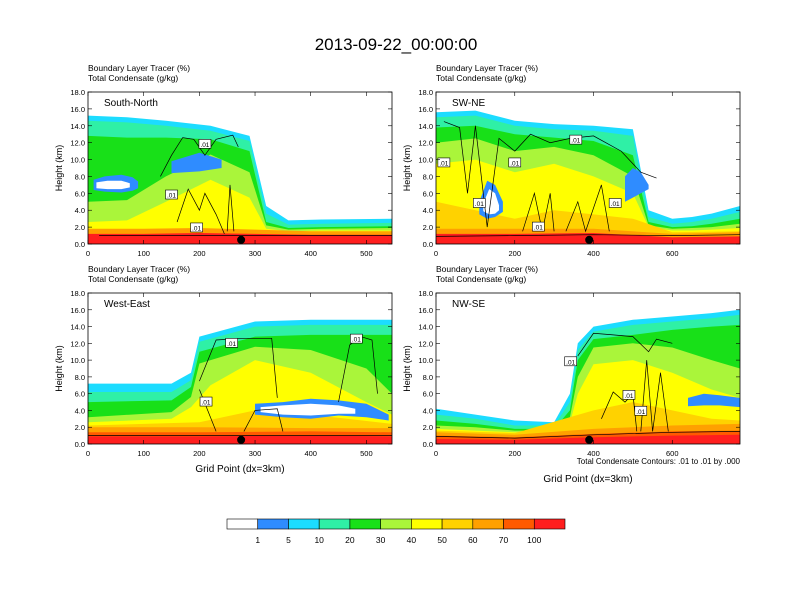  I want to click on x-tick-label: 0, so click(88, 253).